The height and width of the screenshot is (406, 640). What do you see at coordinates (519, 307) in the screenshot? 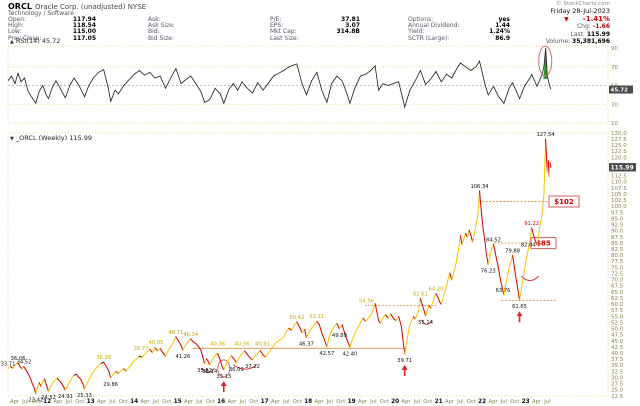
I see `price-annotation-label: 61.65` at bounding box center [519, 307].